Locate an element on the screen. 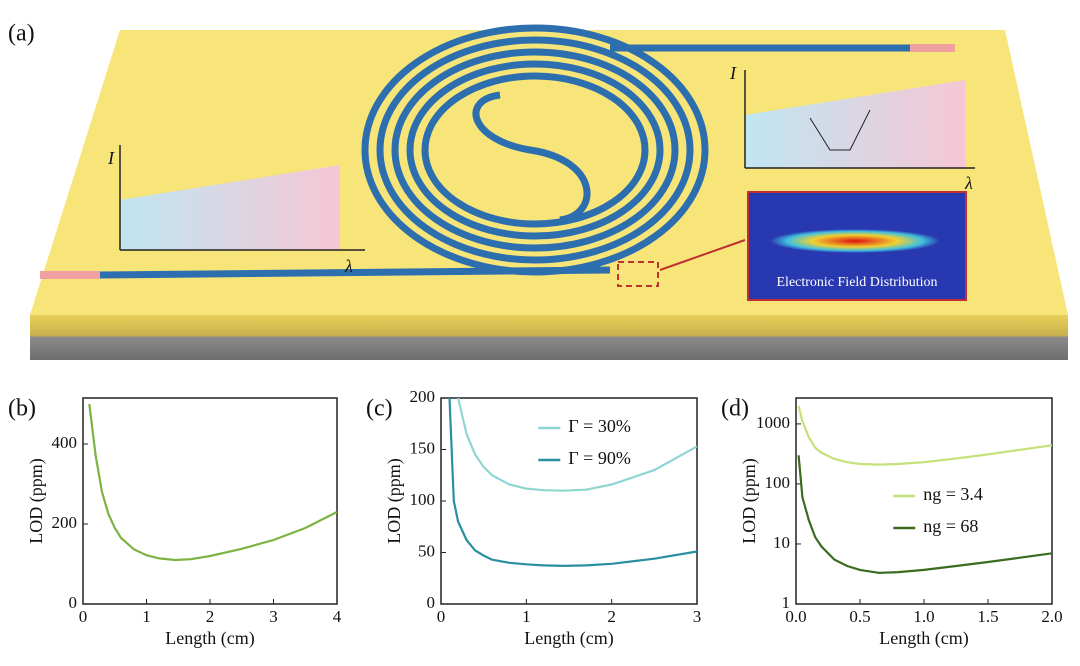 The image size is (1080, 666). y-tick-label: 10 is located at coordinates (781, 542).